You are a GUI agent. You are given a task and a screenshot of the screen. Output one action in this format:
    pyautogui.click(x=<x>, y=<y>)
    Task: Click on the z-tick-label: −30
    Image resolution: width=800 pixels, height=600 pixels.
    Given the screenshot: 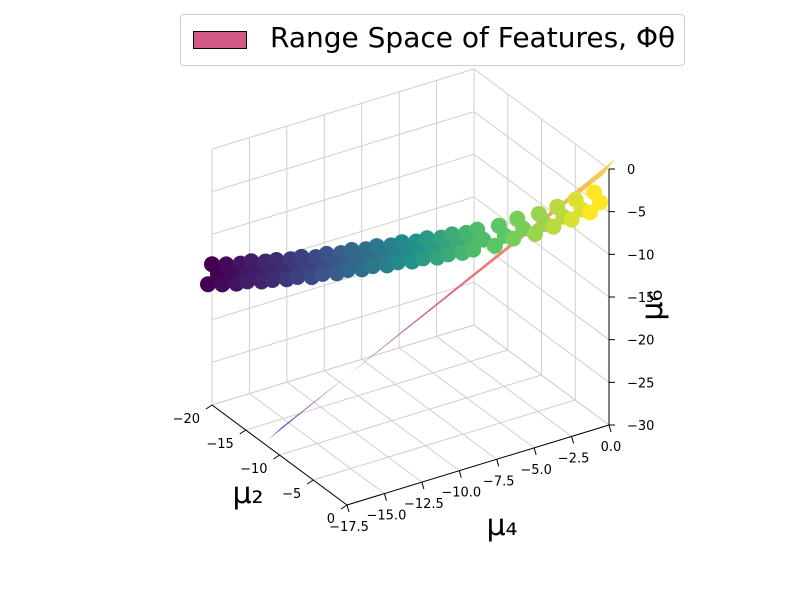 What is the action you would take?
    pyautogui.click(x=640, y=426)
    